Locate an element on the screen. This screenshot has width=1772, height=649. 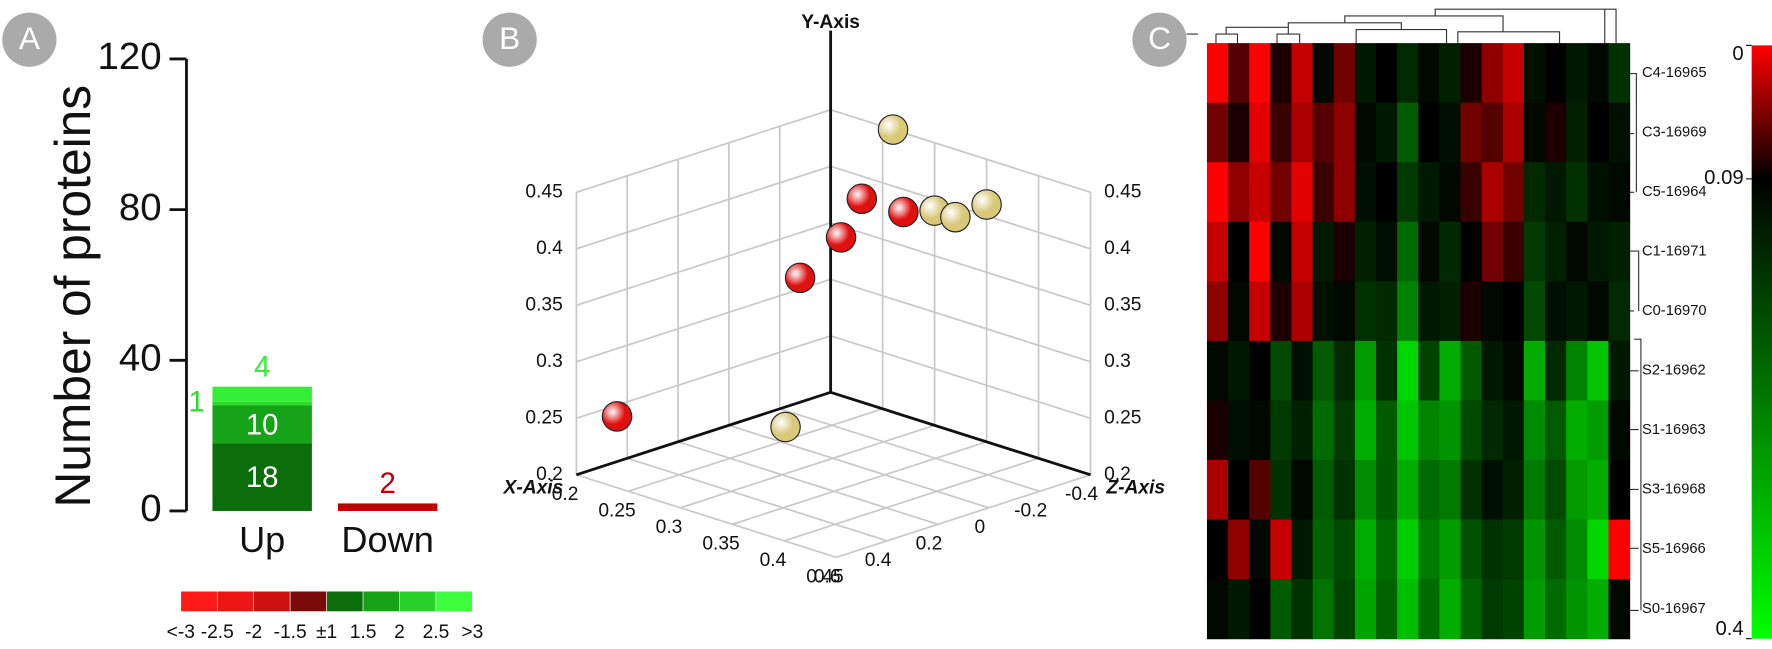
z-axis is located at coordinates (960, 433).